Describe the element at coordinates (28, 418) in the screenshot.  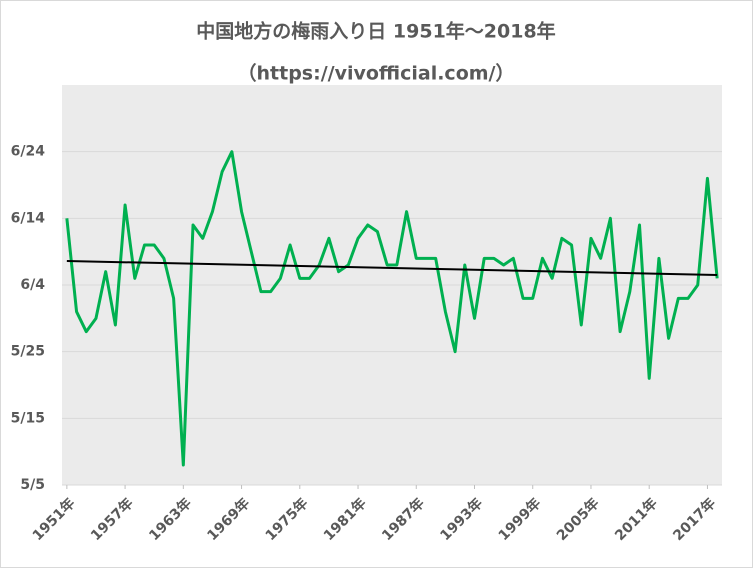
I see `y-tick-label: 5/15` at that location.